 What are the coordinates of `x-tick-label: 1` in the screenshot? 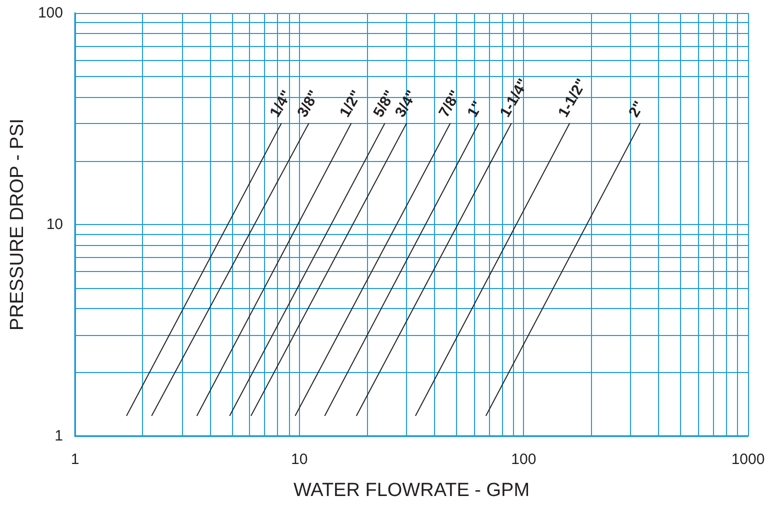 It's located at (75, 459).